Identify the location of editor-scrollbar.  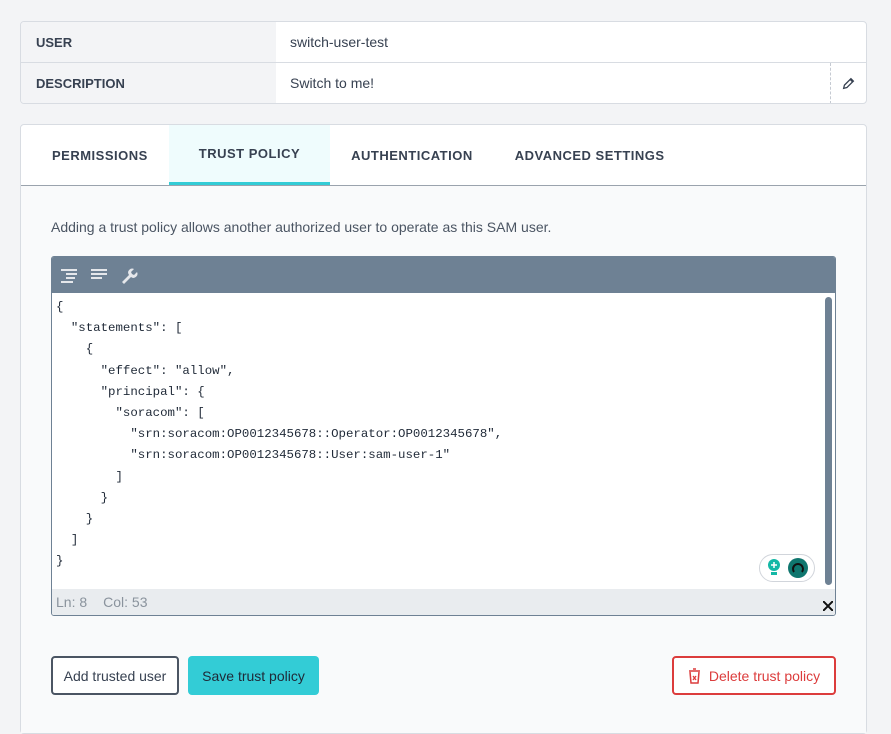
(828, 441).